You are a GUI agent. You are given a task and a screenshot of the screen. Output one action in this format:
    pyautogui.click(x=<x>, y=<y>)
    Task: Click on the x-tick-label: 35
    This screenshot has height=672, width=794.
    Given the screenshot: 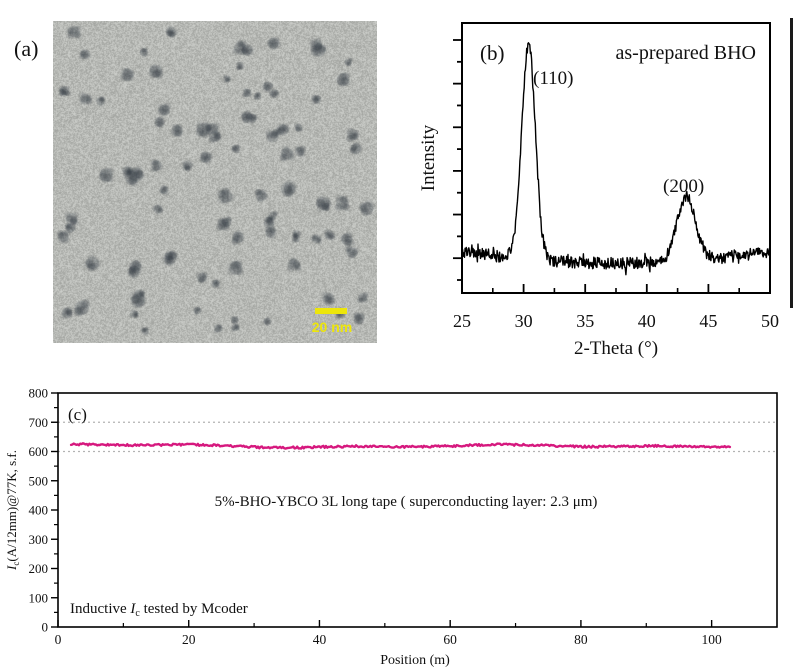 What is the action you would take?
    pyautogui.click(x=585, y=321)
    